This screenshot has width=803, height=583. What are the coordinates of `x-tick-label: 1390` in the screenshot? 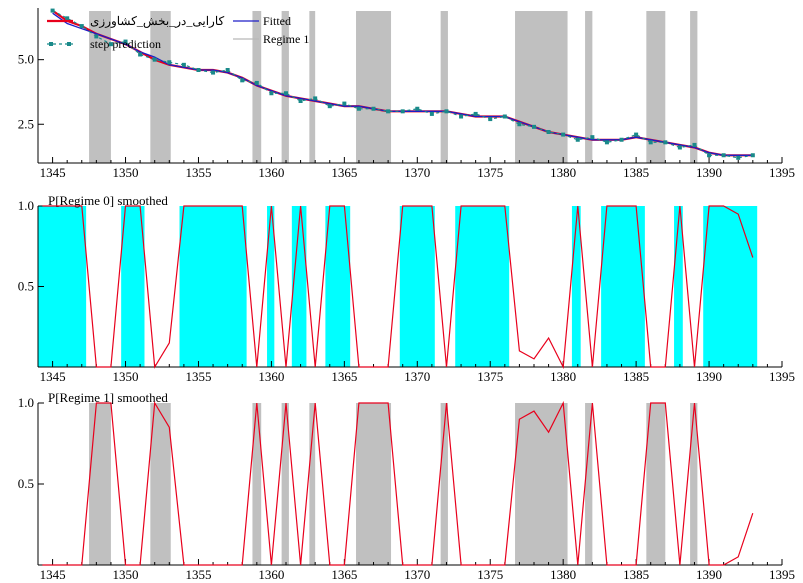 It's located at (709, 172).